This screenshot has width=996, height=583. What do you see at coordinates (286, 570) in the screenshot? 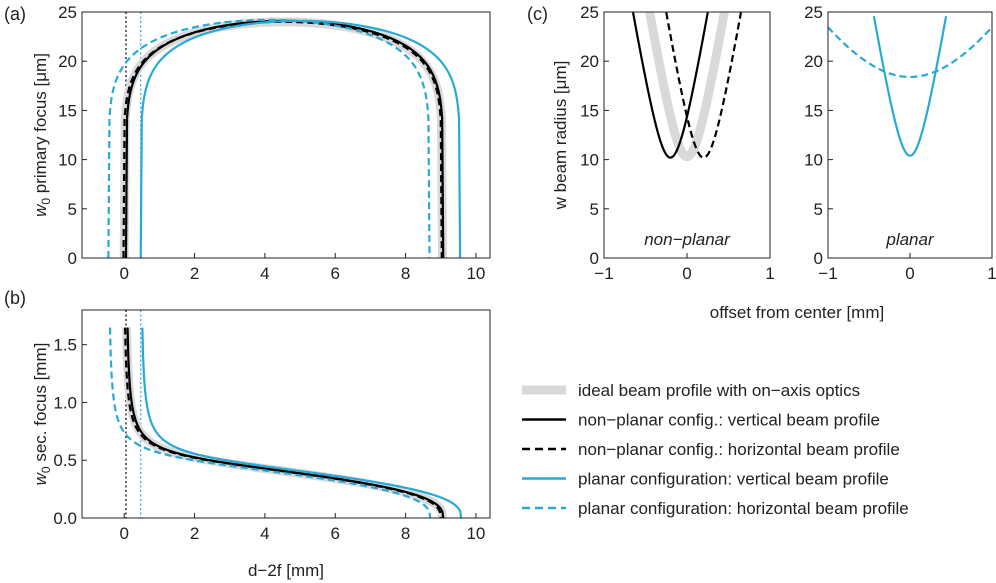
I see `x-axis-label: d−2f [mm]` at bounding box center [286, 570].